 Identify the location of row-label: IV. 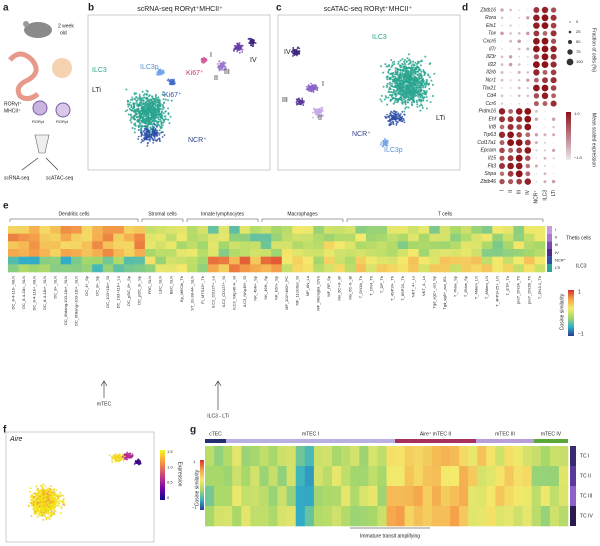
(557, 252).